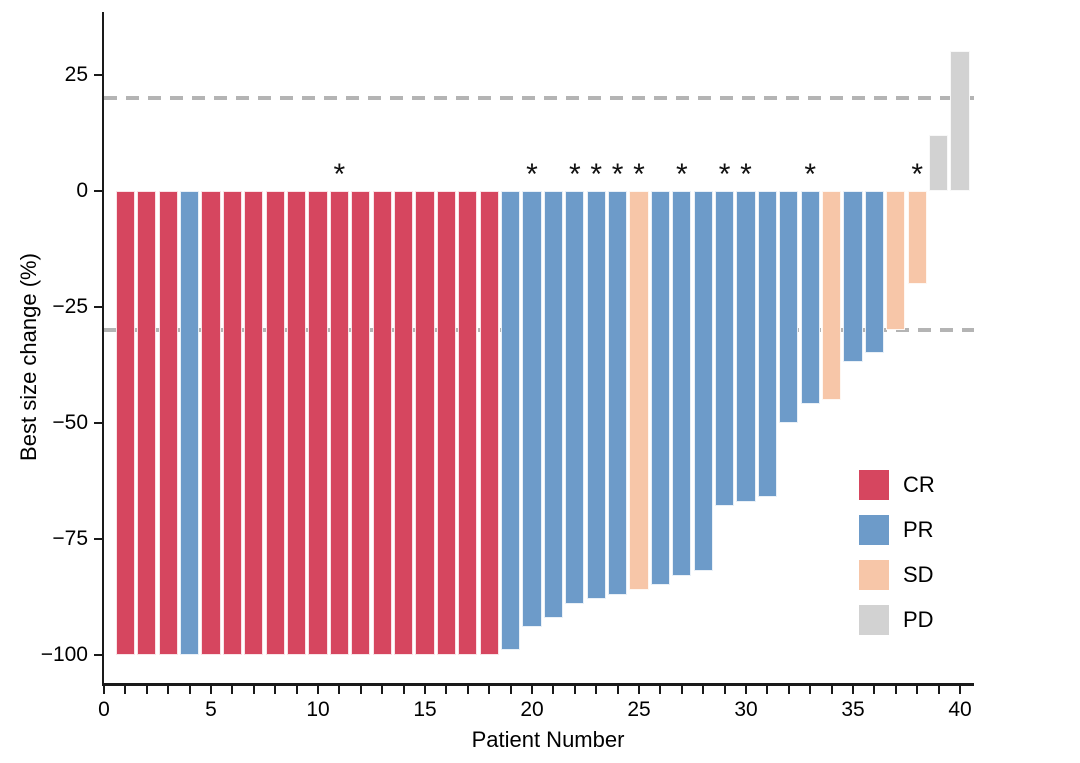 This screenshot has height=763, width=1080. Describe the element at coordinates (64, 654) in the screenshot. I see `y-tick-label--100: −100` at that location.